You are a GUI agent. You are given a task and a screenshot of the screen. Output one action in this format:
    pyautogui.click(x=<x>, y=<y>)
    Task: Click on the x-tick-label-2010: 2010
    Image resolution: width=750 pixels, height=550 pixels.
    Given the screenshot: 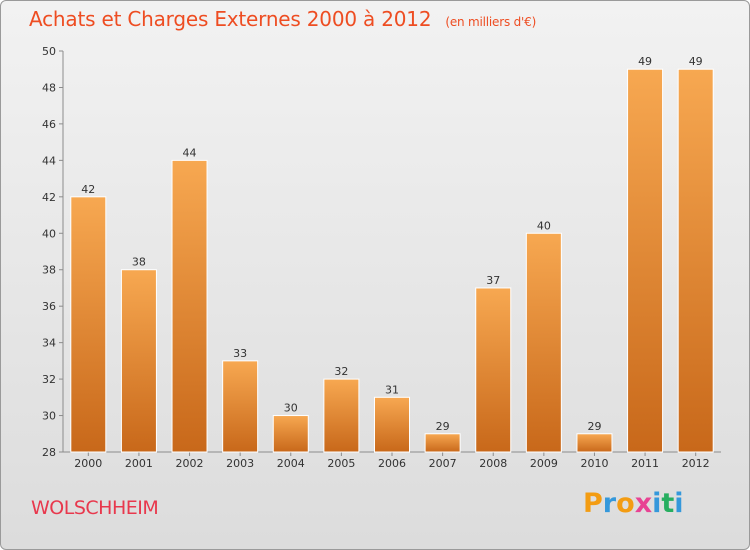 What is the action you would take?
    pyautogui.click(x=594, y=463)
    